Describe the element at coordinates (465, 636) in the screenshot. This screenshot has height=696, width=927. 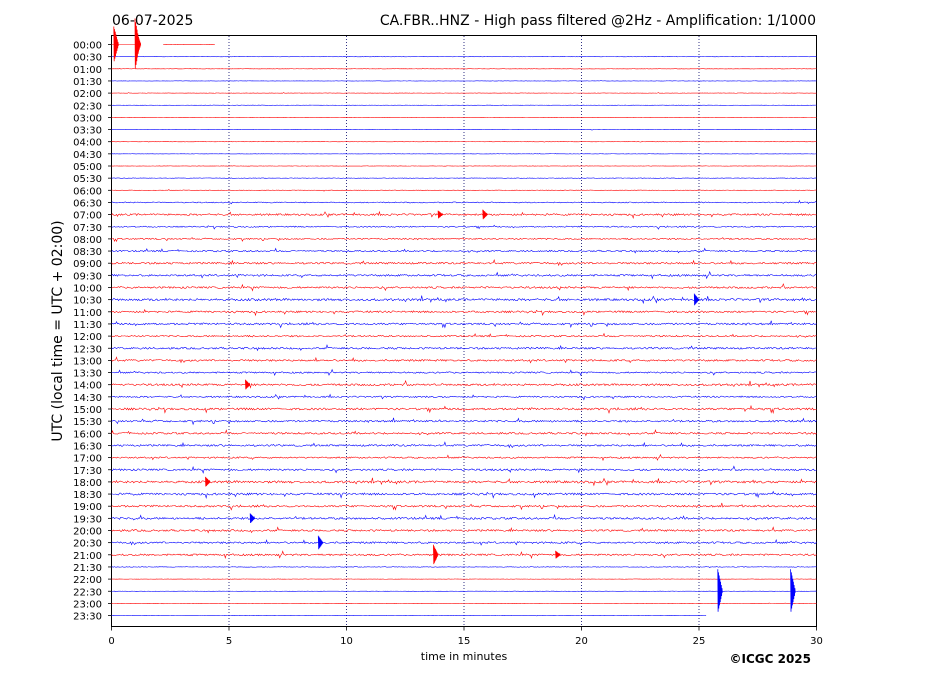
I see `x-axis-ticks: 0 5 10 15 20 25 30` at that location.